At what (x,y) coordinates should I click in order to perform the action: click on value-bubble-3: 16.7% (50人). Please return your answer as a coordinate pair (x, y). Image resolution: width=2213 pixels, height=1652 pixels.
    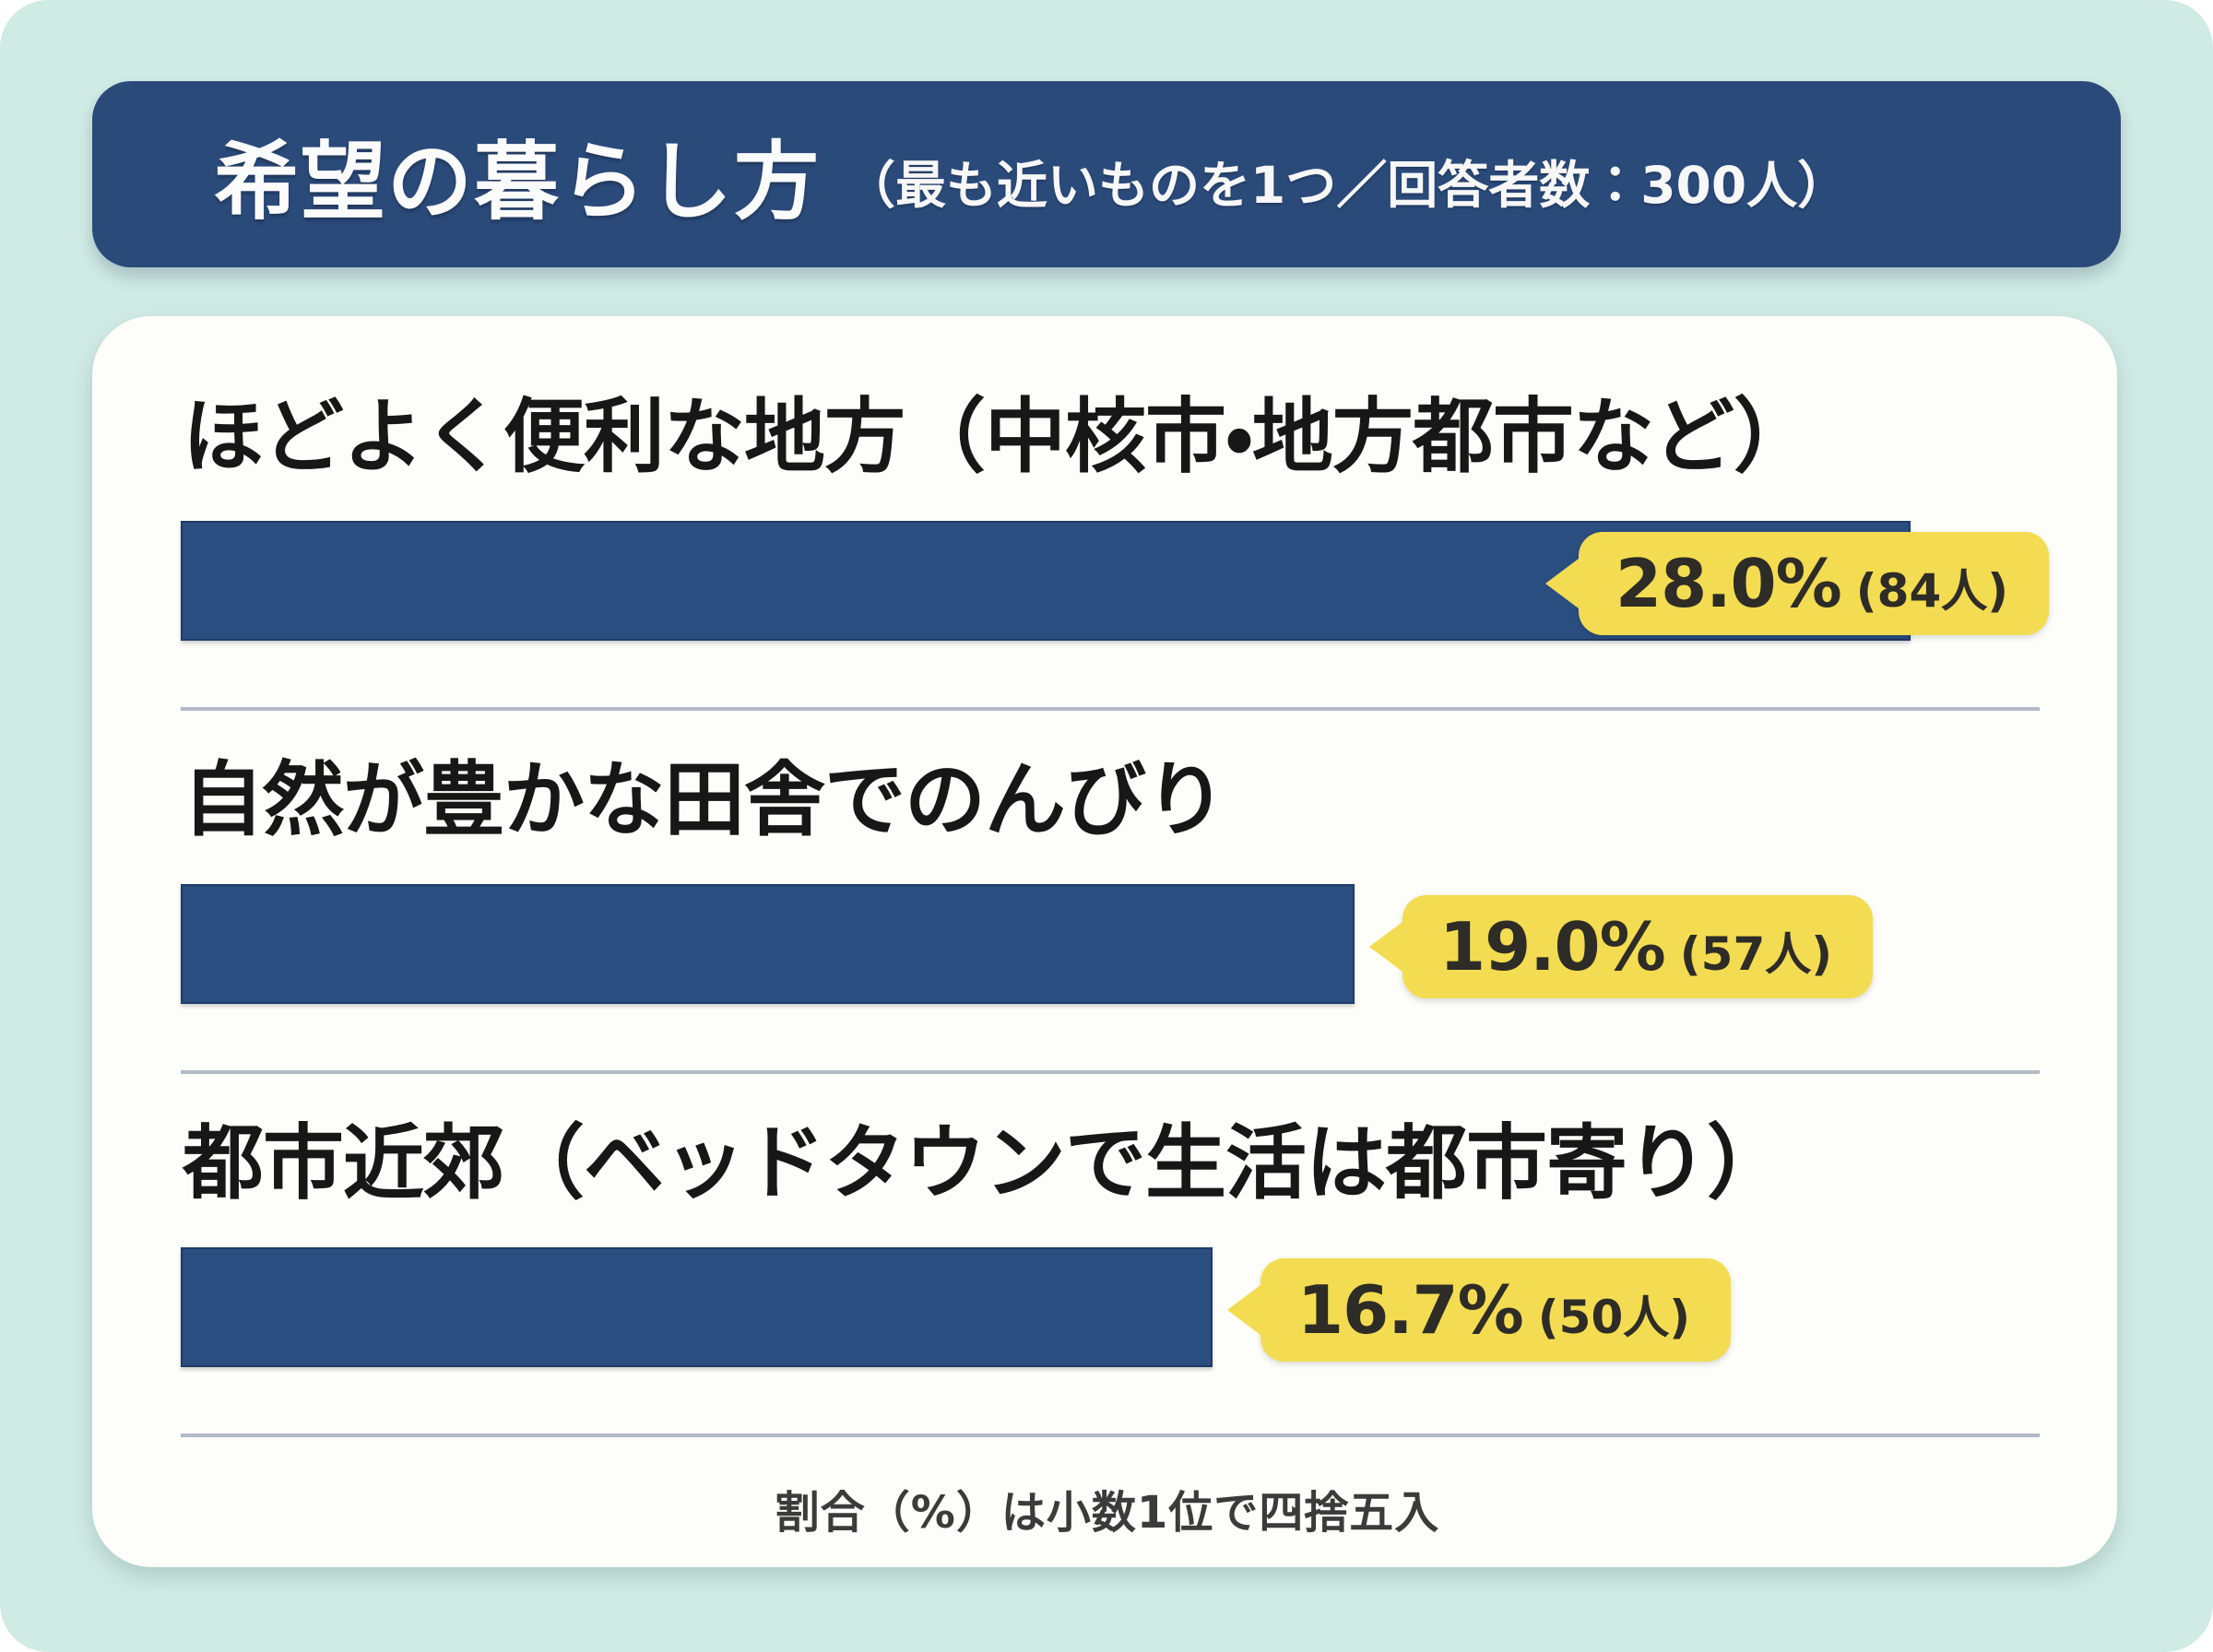
    Looking at the image, I should click on (1479, 1310).